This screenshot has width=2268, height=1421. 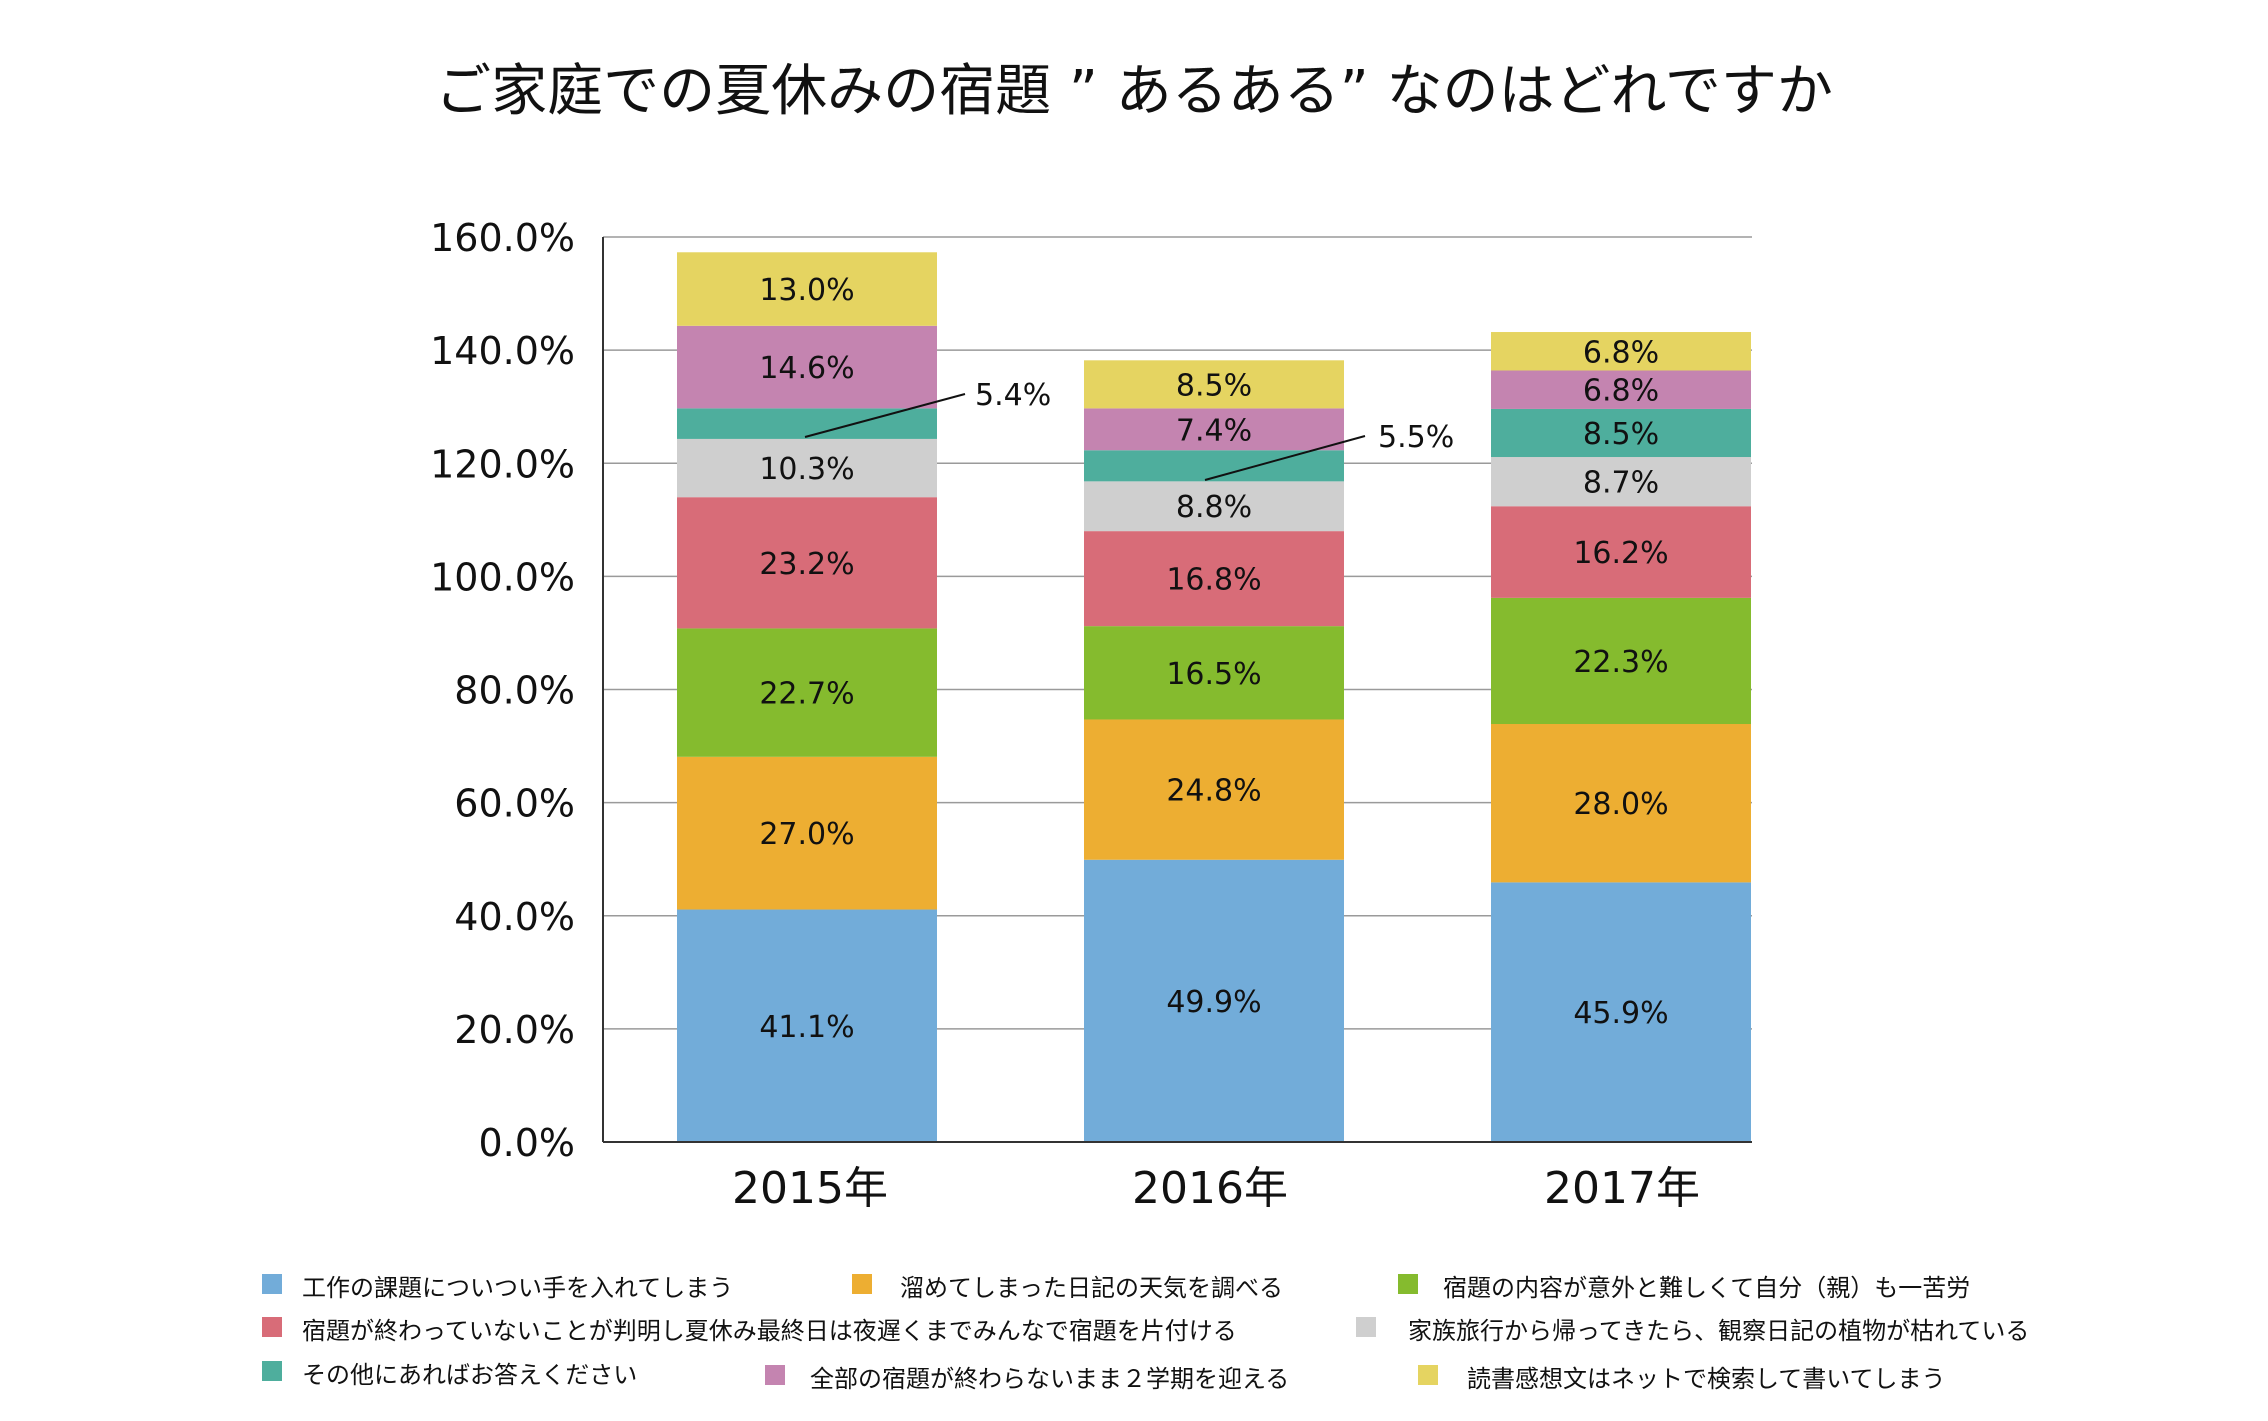 I want to click on data-label: 16.2%, so click(x=1620, y=553).